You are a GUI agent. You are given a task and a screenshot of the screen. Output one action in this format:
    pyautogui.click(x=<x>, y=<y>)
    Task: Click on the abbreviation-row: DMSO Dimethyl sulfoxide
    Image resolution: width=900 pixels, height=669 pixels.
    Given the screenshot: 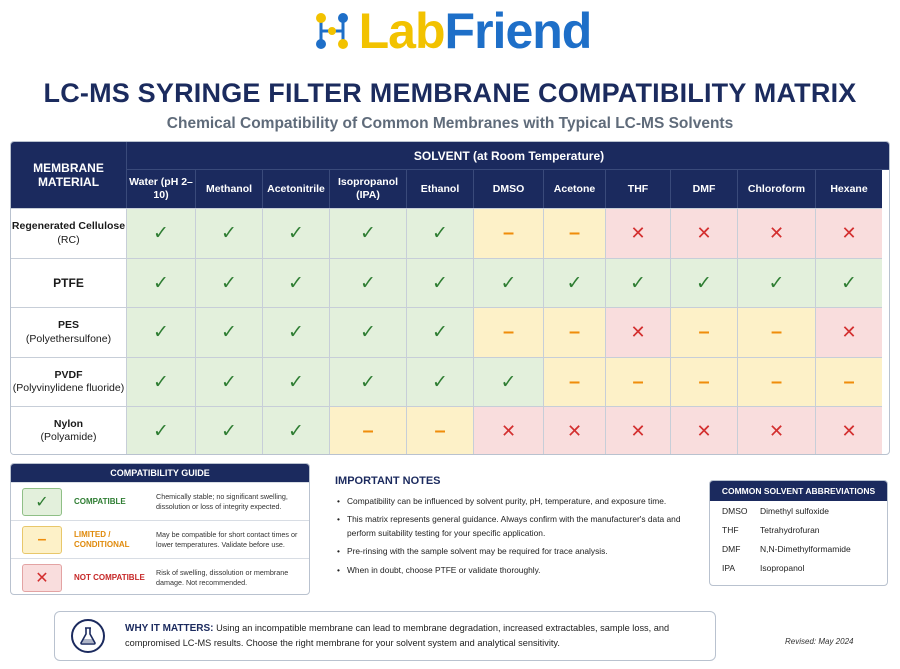 What is the action you would take?
    pyautogui.click(x=798, y=510)
    